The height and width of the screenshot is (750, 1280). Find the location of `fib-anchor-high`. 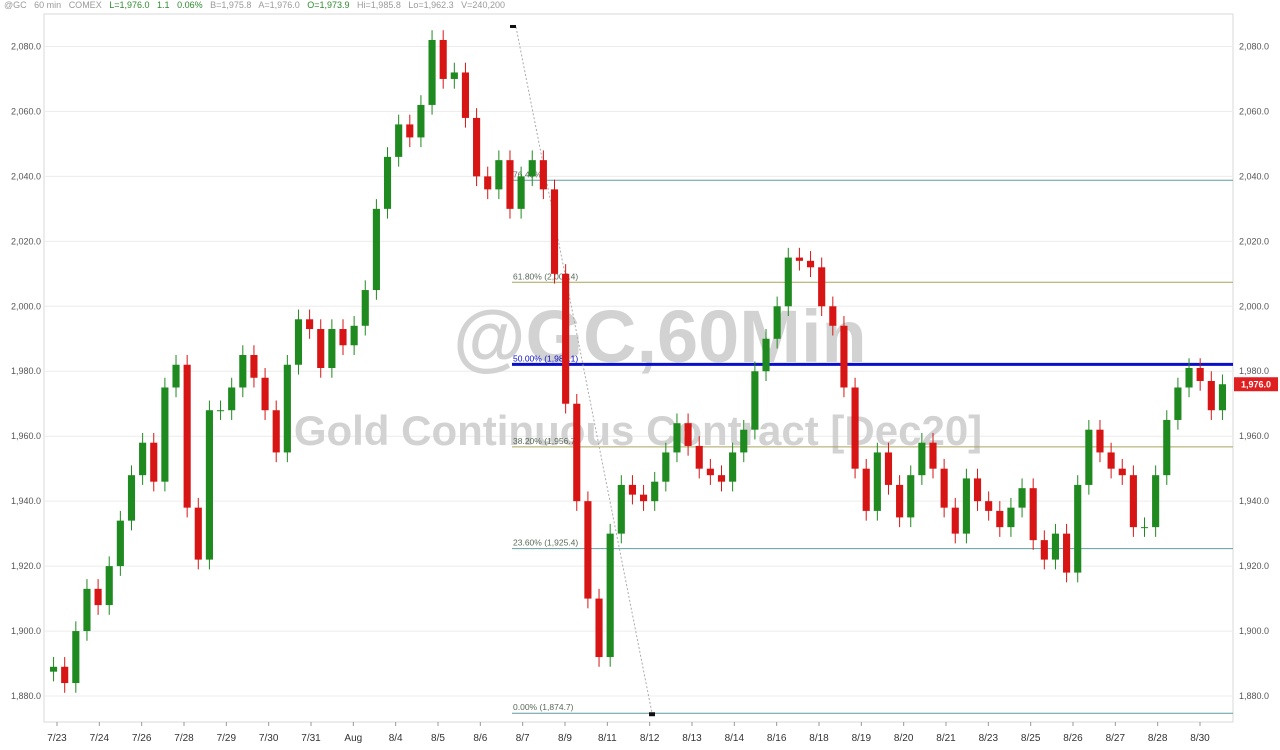

fib-anchor-high is located at coordinates (513, 26).